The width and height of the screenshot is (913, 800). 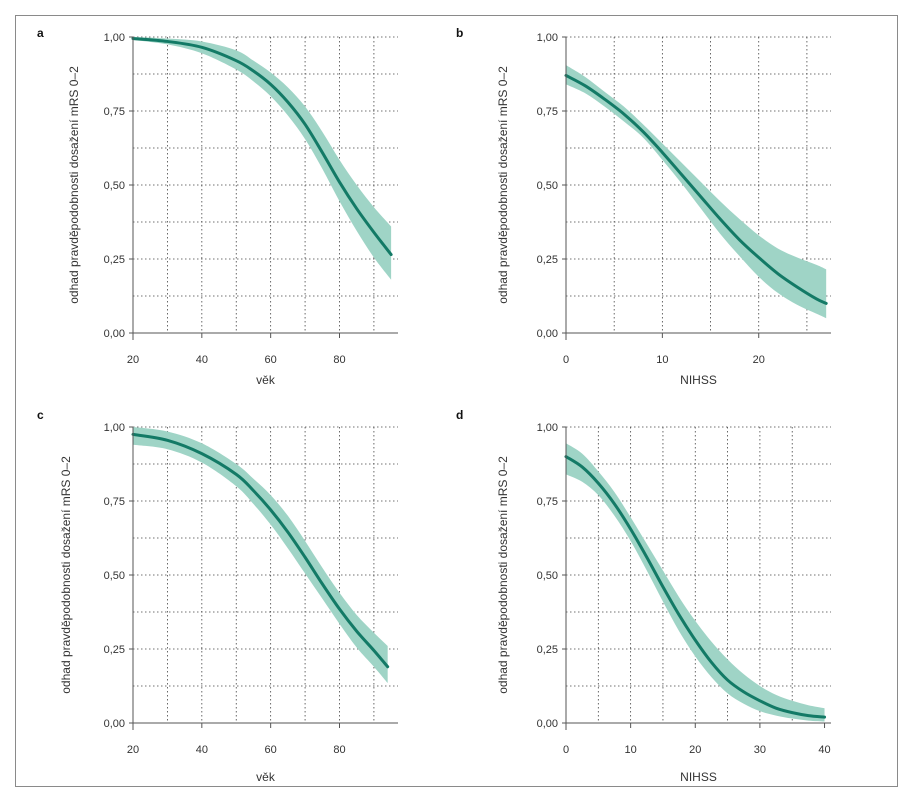 What do you see at coordinates (760, 750) in the screenshot?
I see `x-tick-label: 30` at bounding box center [760, 750].